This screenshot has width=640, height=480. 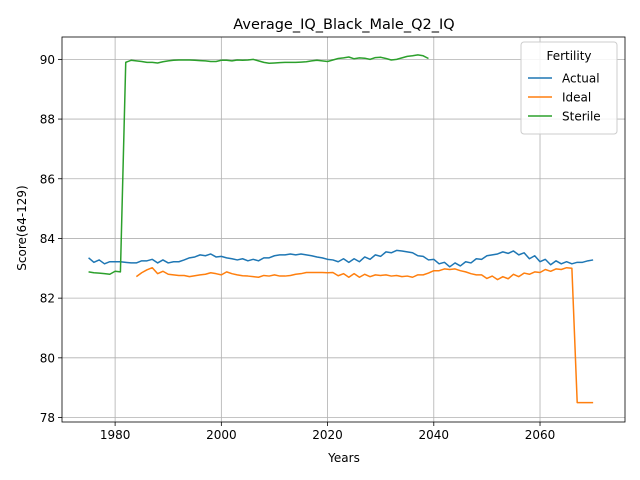 What do you see at coordinates (343, 25) in the screenshot?
I see `chart-title: Average_IQ_Black_Male_Q2_IQ` at bounding box center [343, 25].